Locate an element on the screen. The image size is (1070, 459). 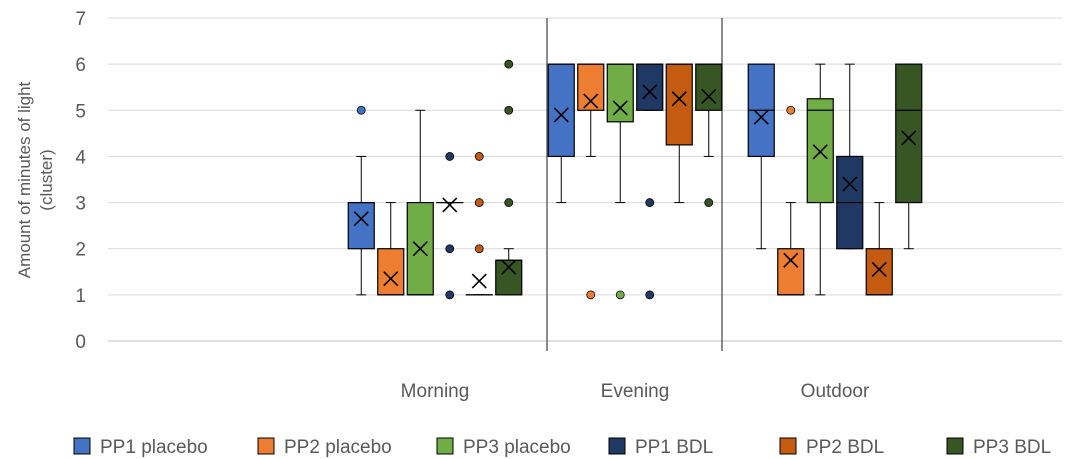
box-pp2-placebo-outdoor is located at coordinates (791, 200).